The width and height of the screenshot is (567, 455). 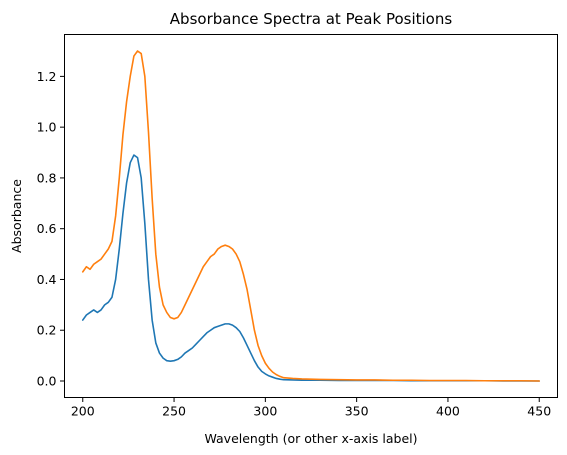 What do you see at coordinates (47, 228) in the screenshot?
I see `y-tick-label: 0.6` at bounding box center [47, 228].